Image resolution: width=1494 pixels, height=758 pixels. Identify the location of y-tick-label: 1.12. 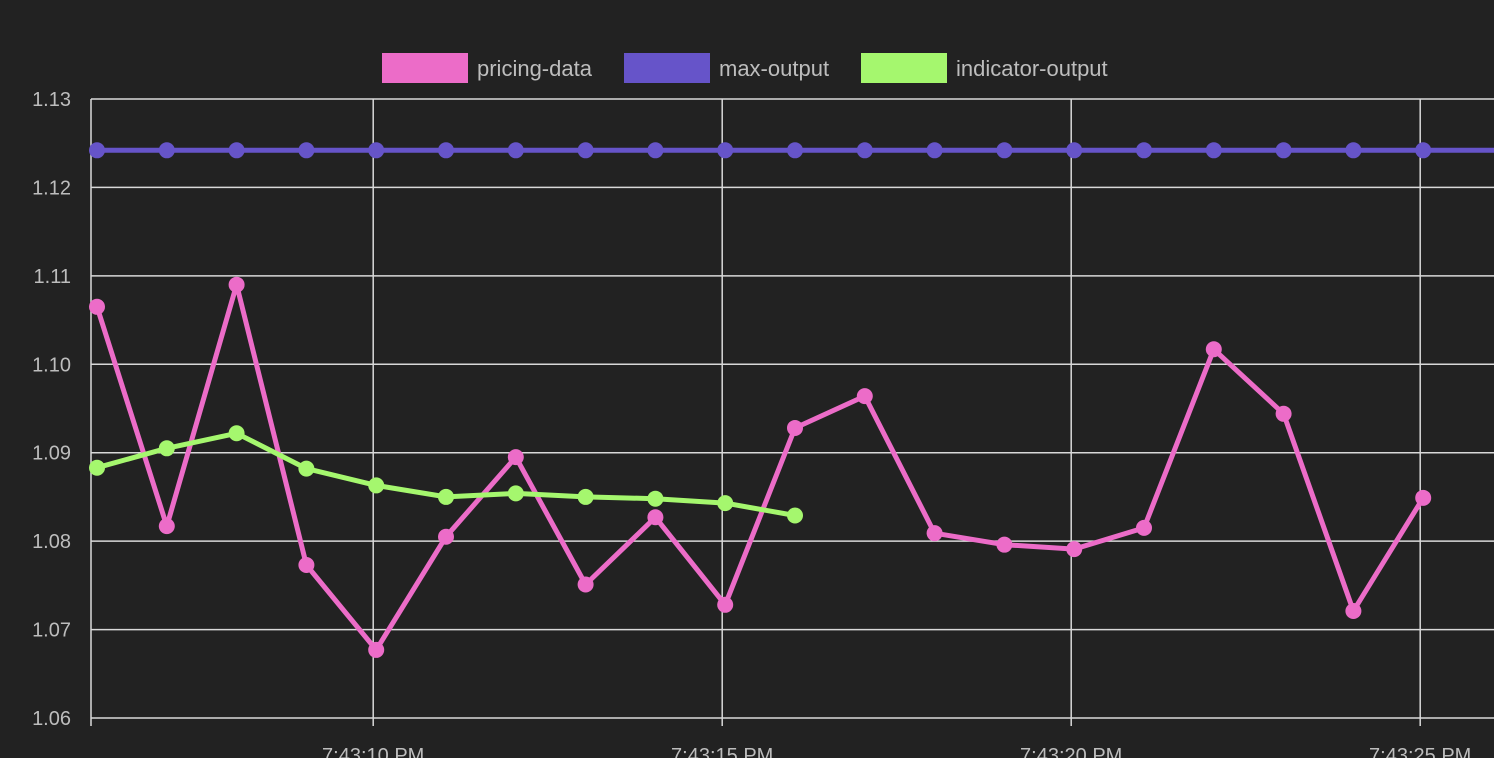
(51, 188).